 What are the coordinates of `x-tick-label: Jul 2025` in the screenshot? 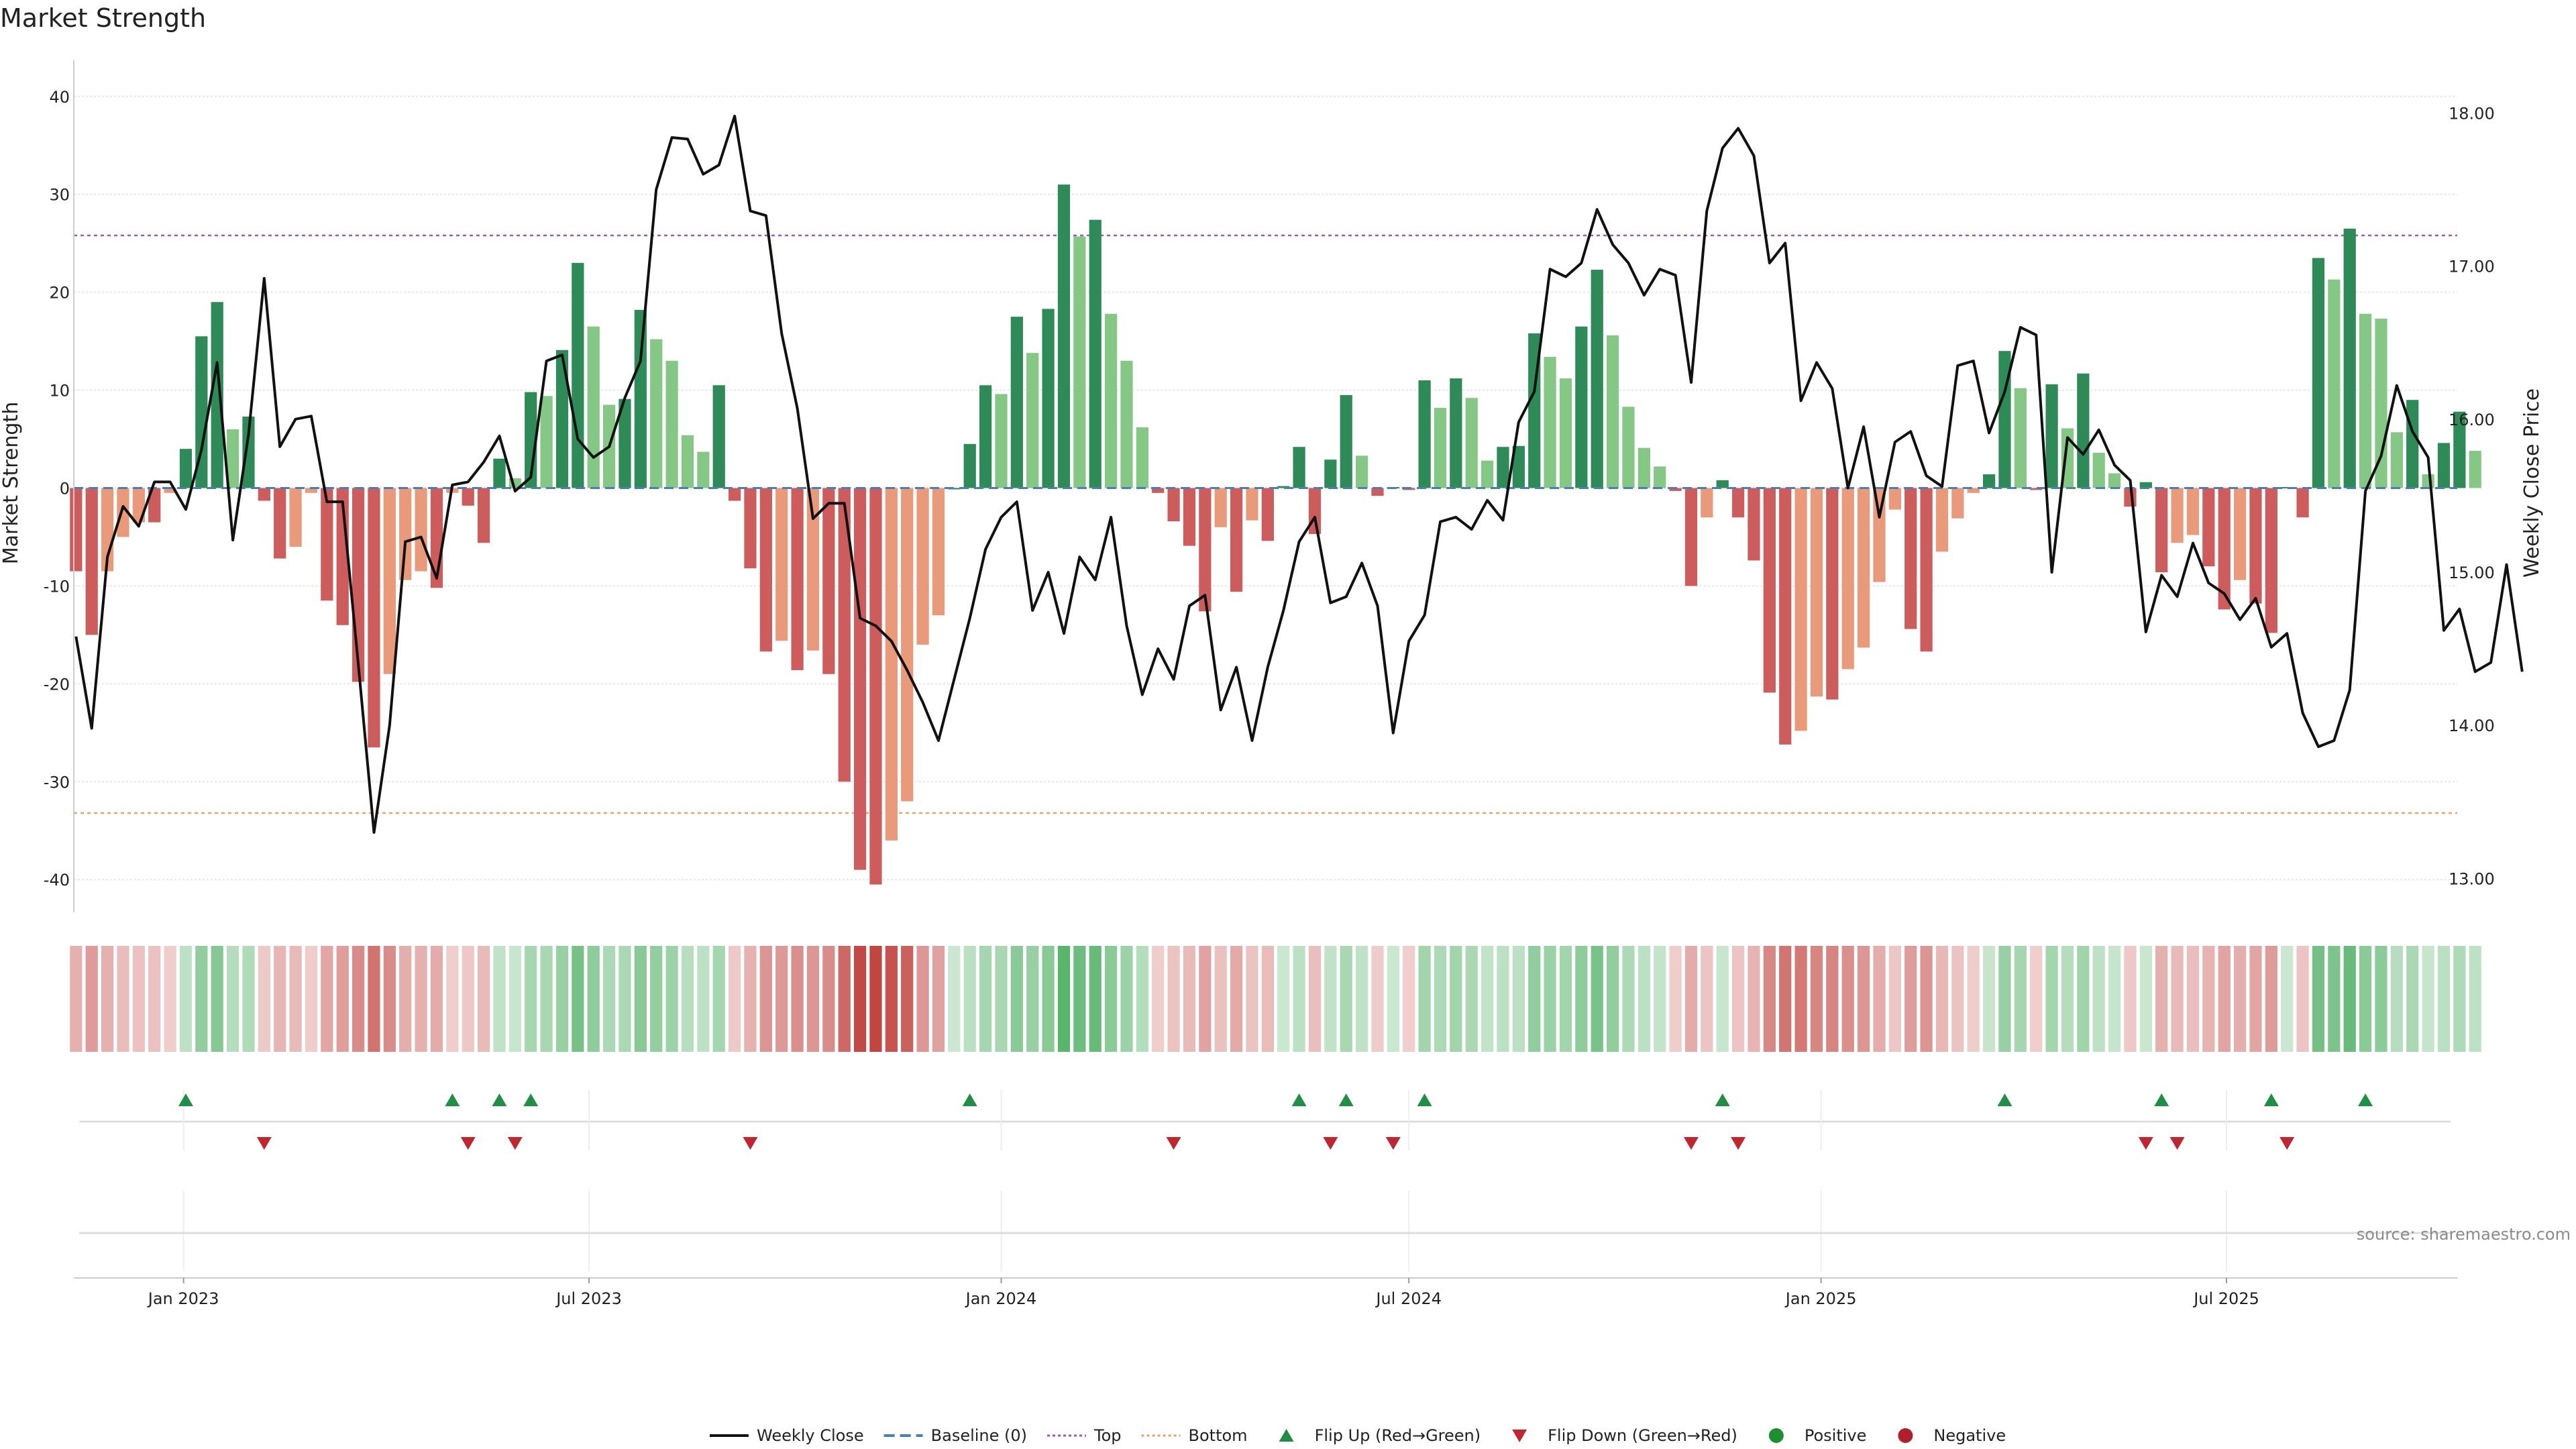 It's located at (2225, 1298).